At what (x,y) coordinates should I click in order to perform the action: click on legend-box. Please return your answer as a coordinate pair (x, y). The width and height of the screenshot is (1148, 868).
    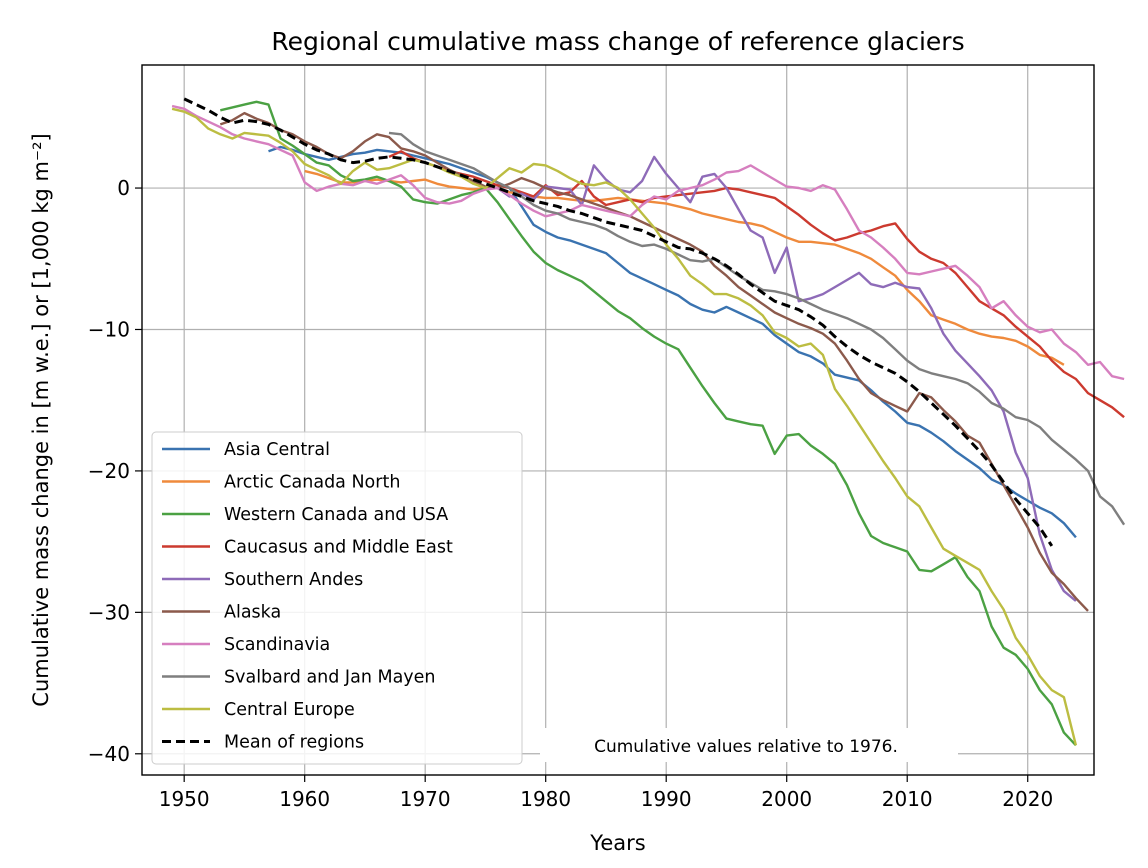
    Looking at the image, I should click on (337, 598).